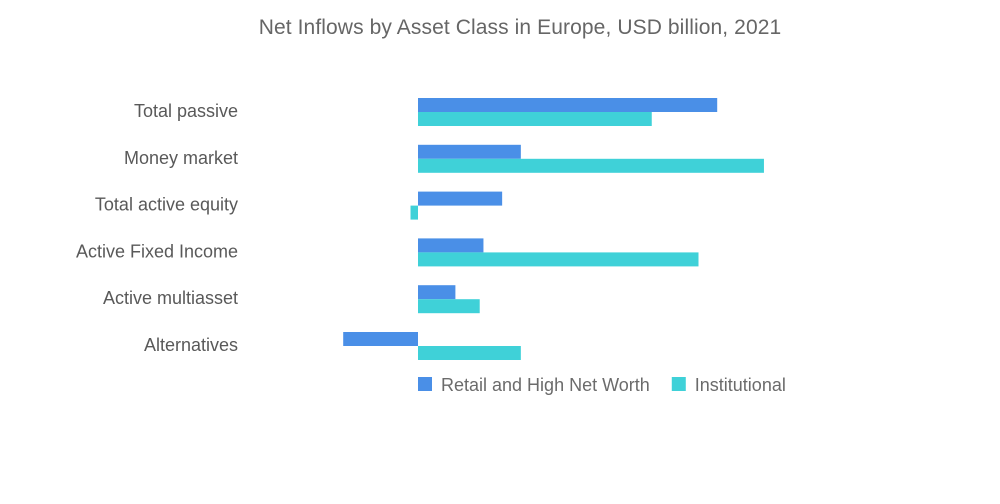 The width and height of the screenshot is (1000, 504). I want to click on legend-swatch-institutional, so click(678, 384).